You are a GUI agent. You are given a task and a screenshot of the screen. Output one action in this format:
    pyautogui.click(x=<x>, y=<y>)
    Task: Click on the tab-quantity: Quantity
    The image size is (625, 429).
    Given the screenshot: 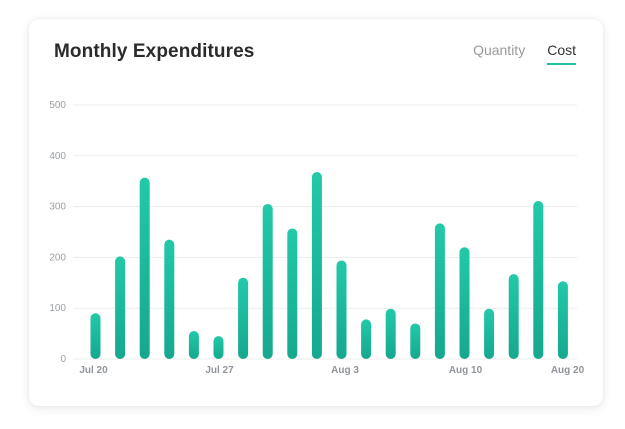 What is the action you would take?
    pyautogui.click(x=499, y=50)
    